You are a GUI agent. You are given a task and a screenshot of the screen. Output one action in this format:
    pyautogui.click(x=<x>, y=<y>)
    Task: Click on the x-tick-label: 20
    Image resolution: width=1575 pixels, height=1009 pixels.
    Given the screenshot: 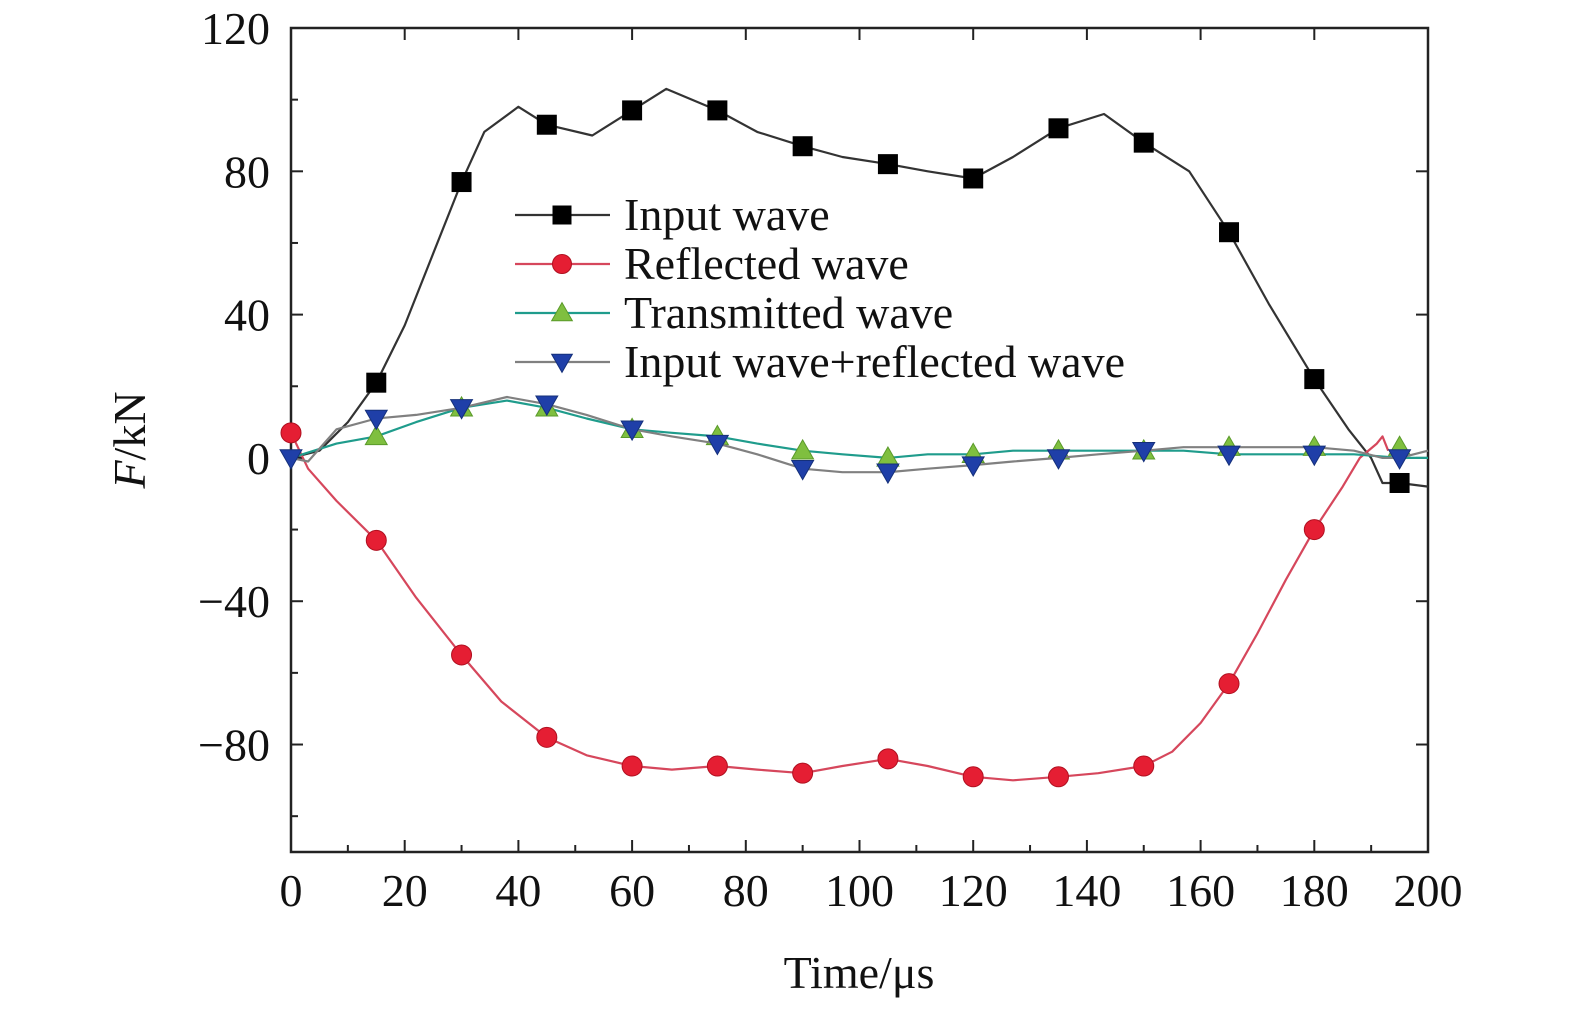 What is the action you would take?
    pyautogui.click(x=405, y=890)
    